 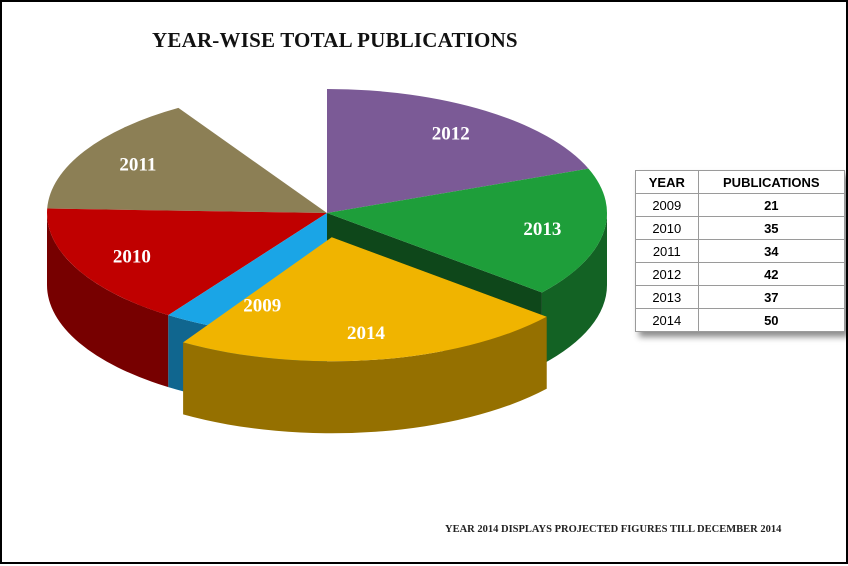 What do you see at coordinates (771, 297) in the screenshot?
I see `table-cell-publications: 37` at bounding box center [771, 297].